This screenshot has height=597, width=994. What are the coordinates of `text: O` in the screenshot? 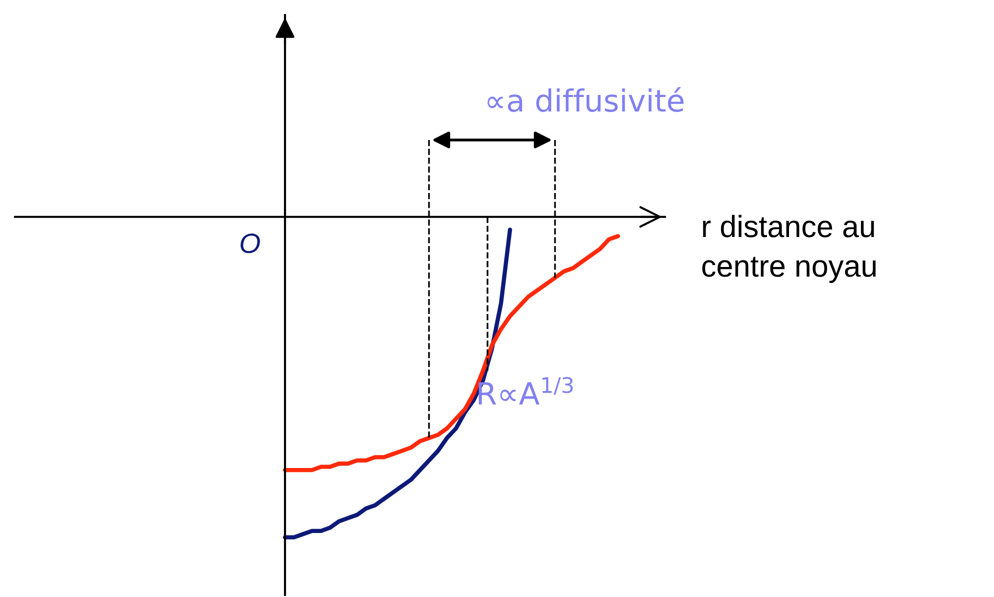 It's located at (250, 244).